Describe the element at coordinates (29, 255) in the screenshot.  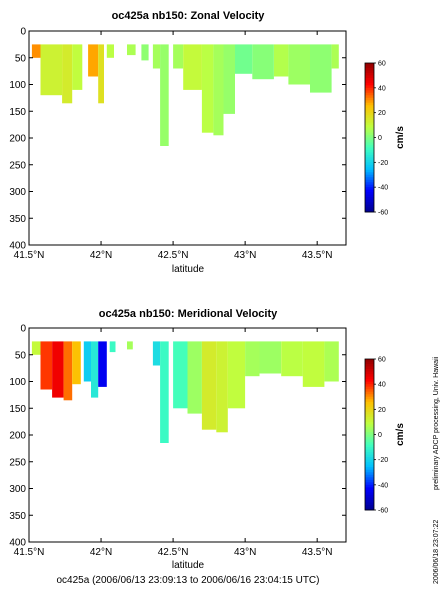
I see `x-tick-label: 41.5°N` at that location.